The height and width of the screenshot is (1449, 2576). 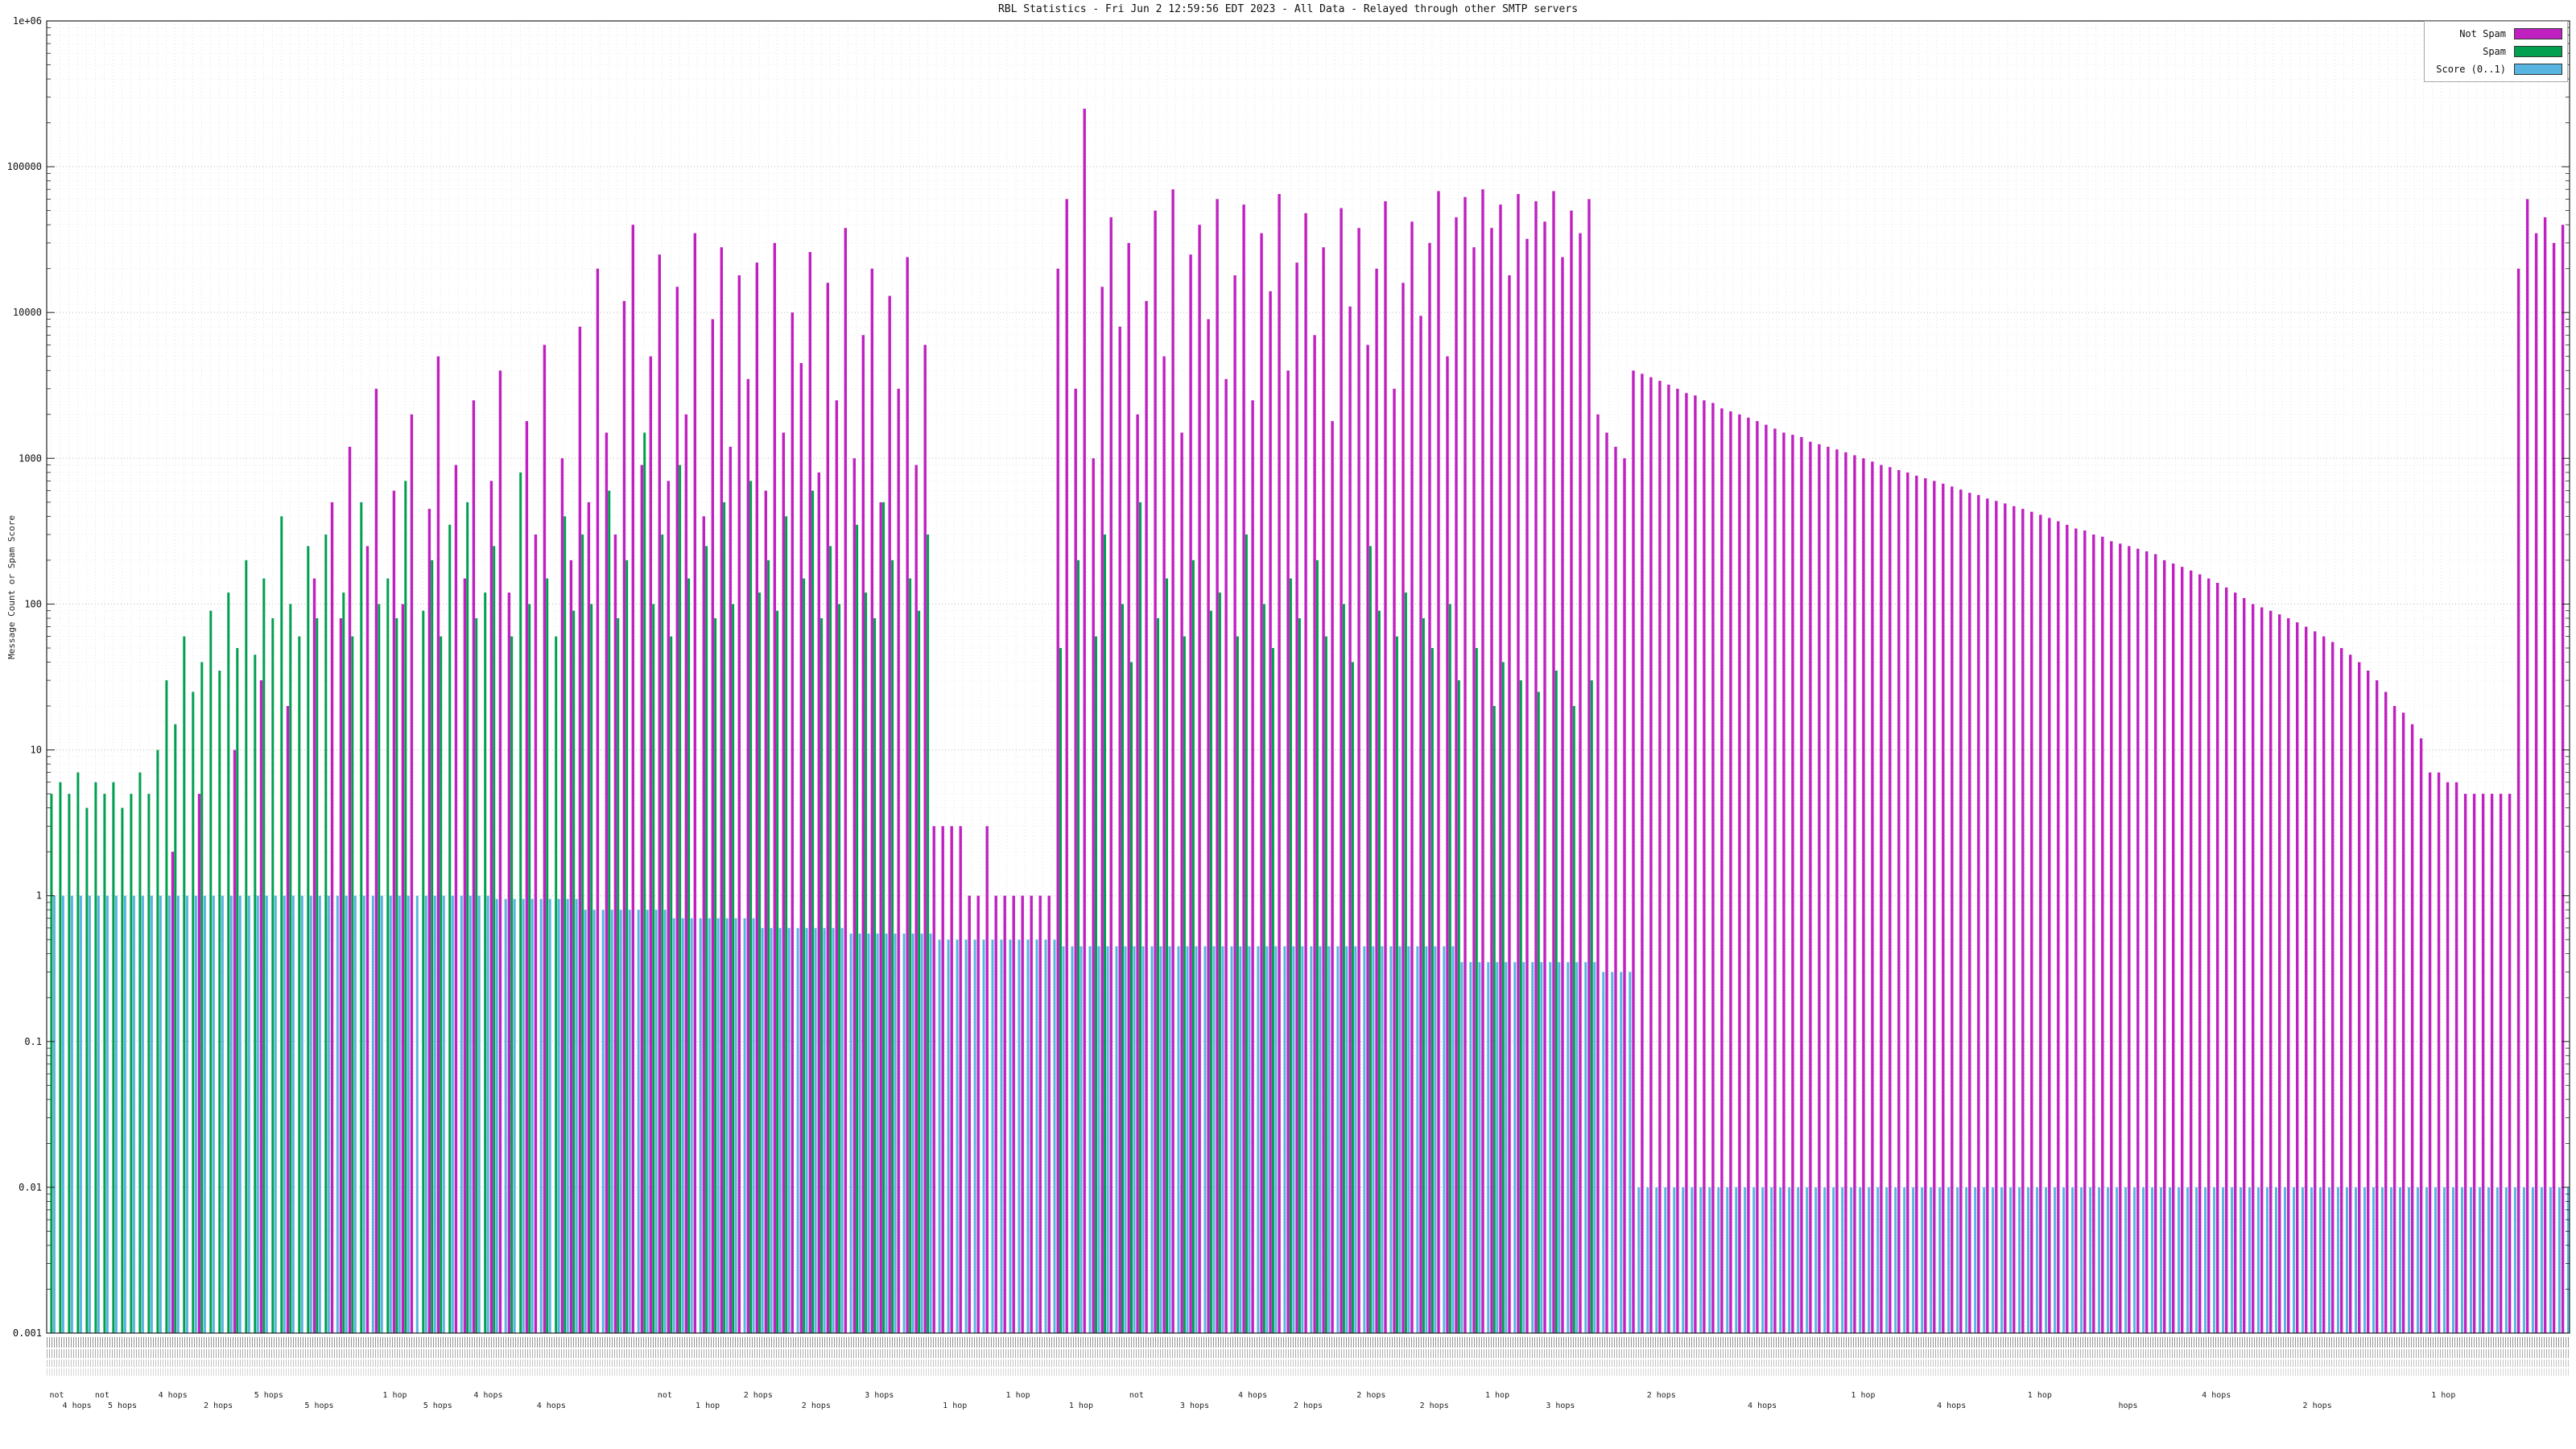 What do you see at coordinates (36, 750) in the screenshot?
I see `y-tick-label: 10` at bounding box center [36, 750].